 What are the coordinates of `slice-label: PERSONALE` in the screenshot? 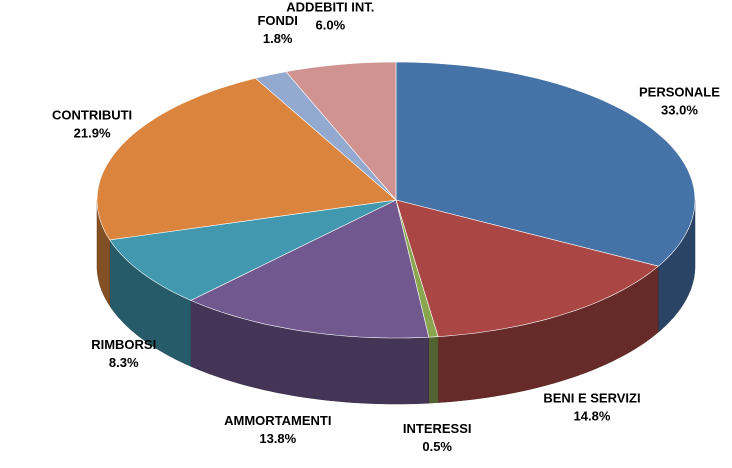 It's located at (679, 92).